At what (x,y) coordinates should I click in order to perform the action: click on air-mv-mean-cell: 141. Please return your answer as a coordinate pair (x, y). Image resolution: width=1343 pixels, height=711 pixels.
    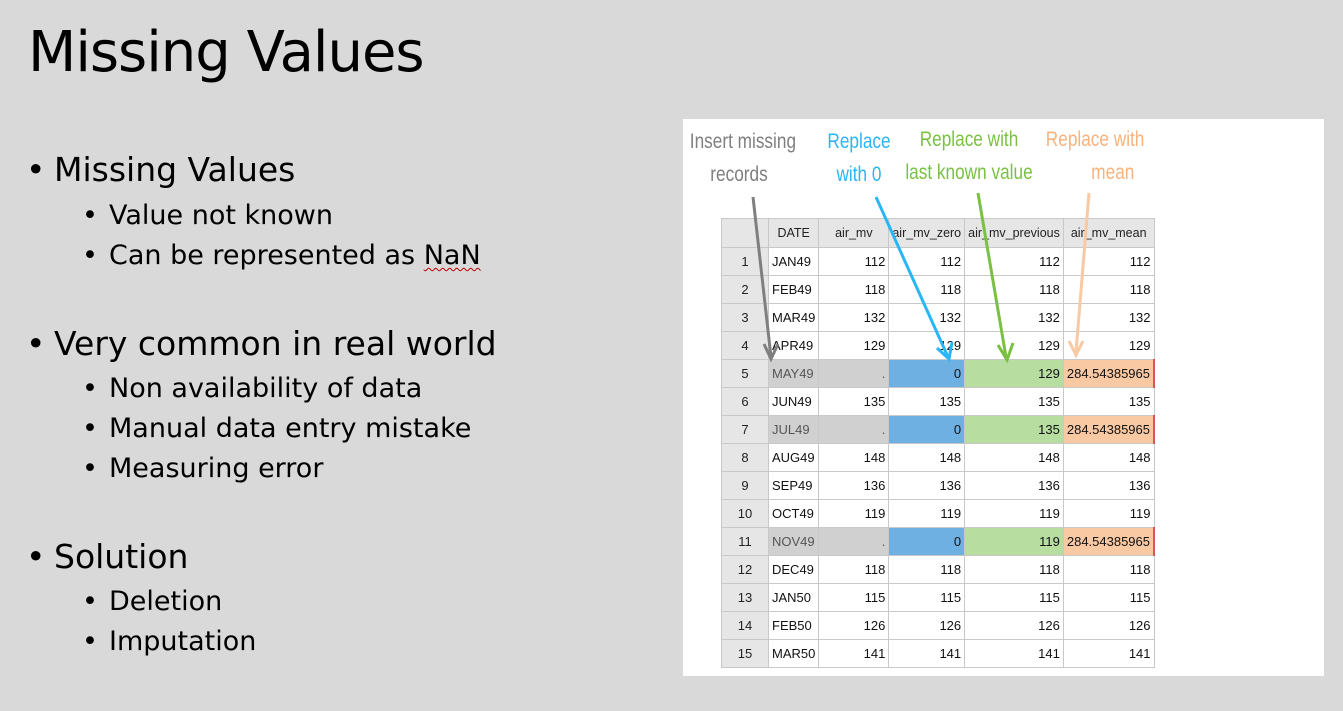
    Looking at the image, I should click on (1108, 653).